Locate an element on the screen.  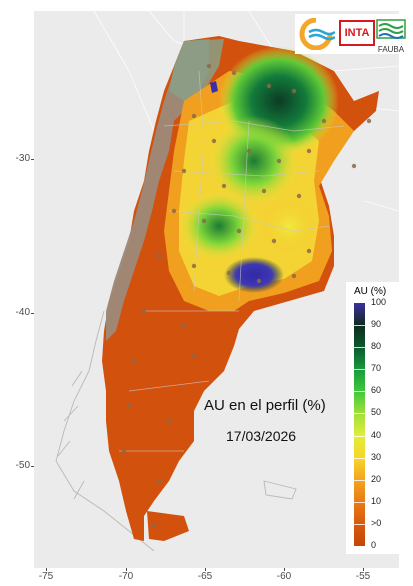
logo-strip: INTA FAUBA is located at coordinates (351, 34).